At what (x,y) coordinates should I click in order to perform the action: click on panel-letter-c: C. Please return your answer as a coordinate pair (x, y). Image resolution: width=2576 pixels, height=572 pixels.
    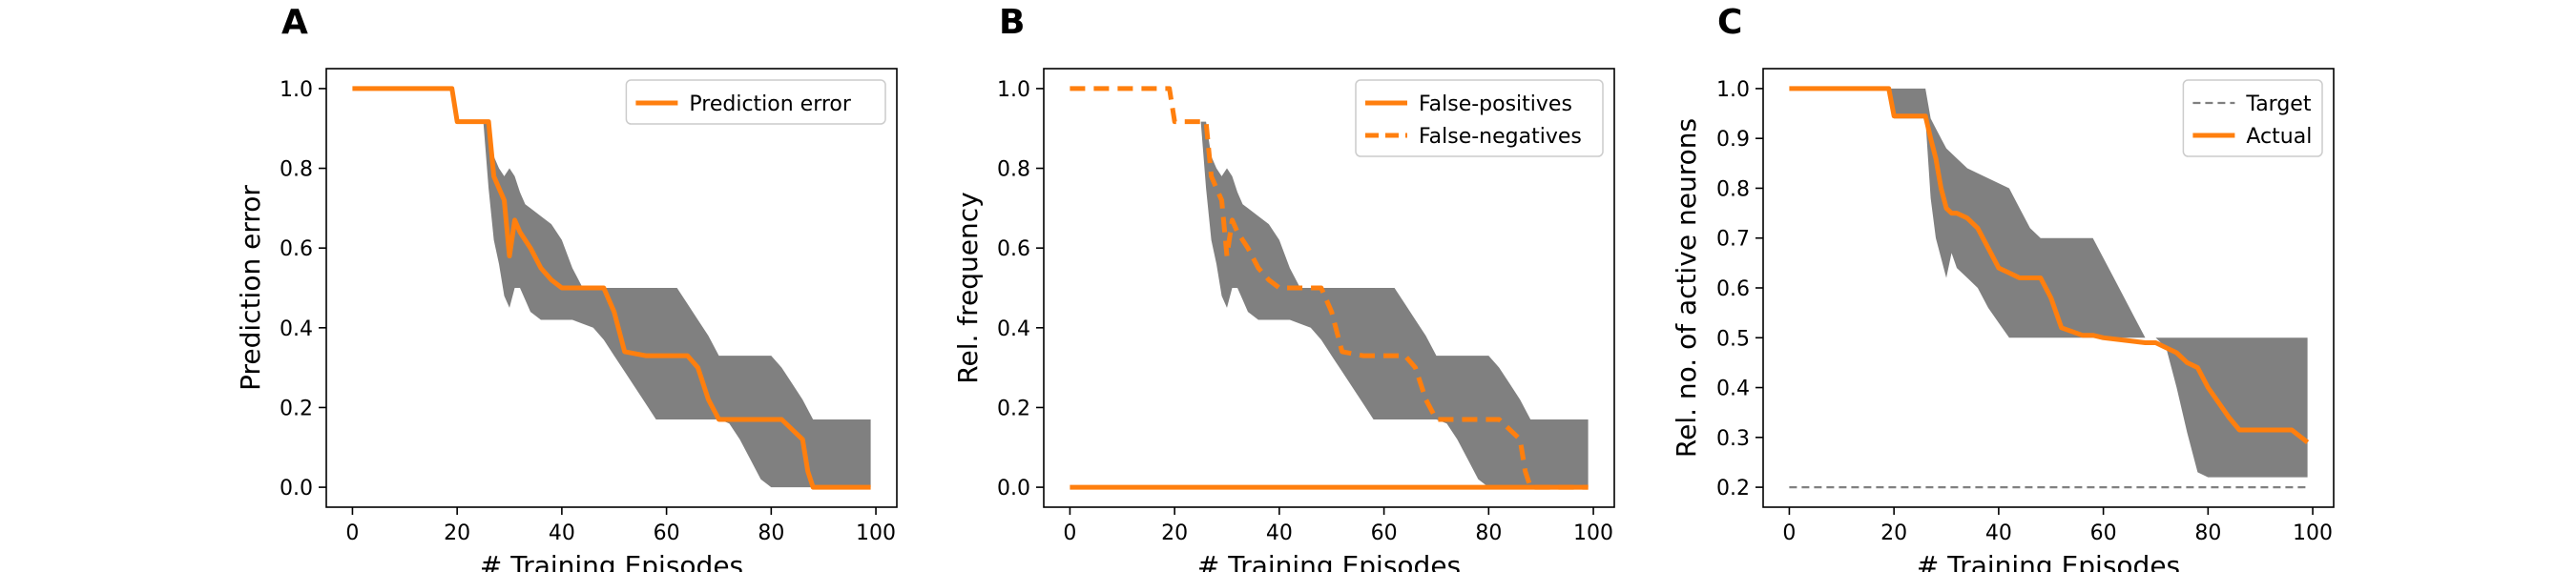
    Looking at the image, I should click on (1729, 22).